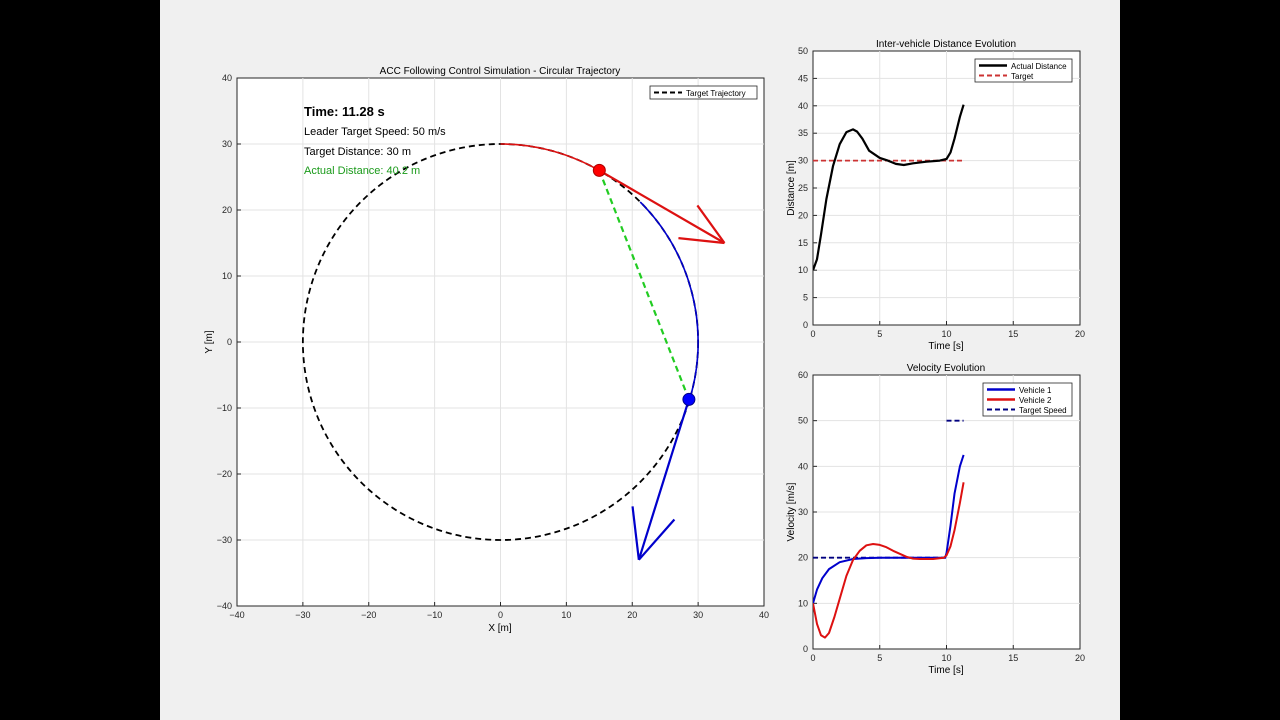 This screenshot has height=720, width=1280. Describe the element at coordinates (764, 615) in the screenshot. I see `tick-label-x: 40` at that location.